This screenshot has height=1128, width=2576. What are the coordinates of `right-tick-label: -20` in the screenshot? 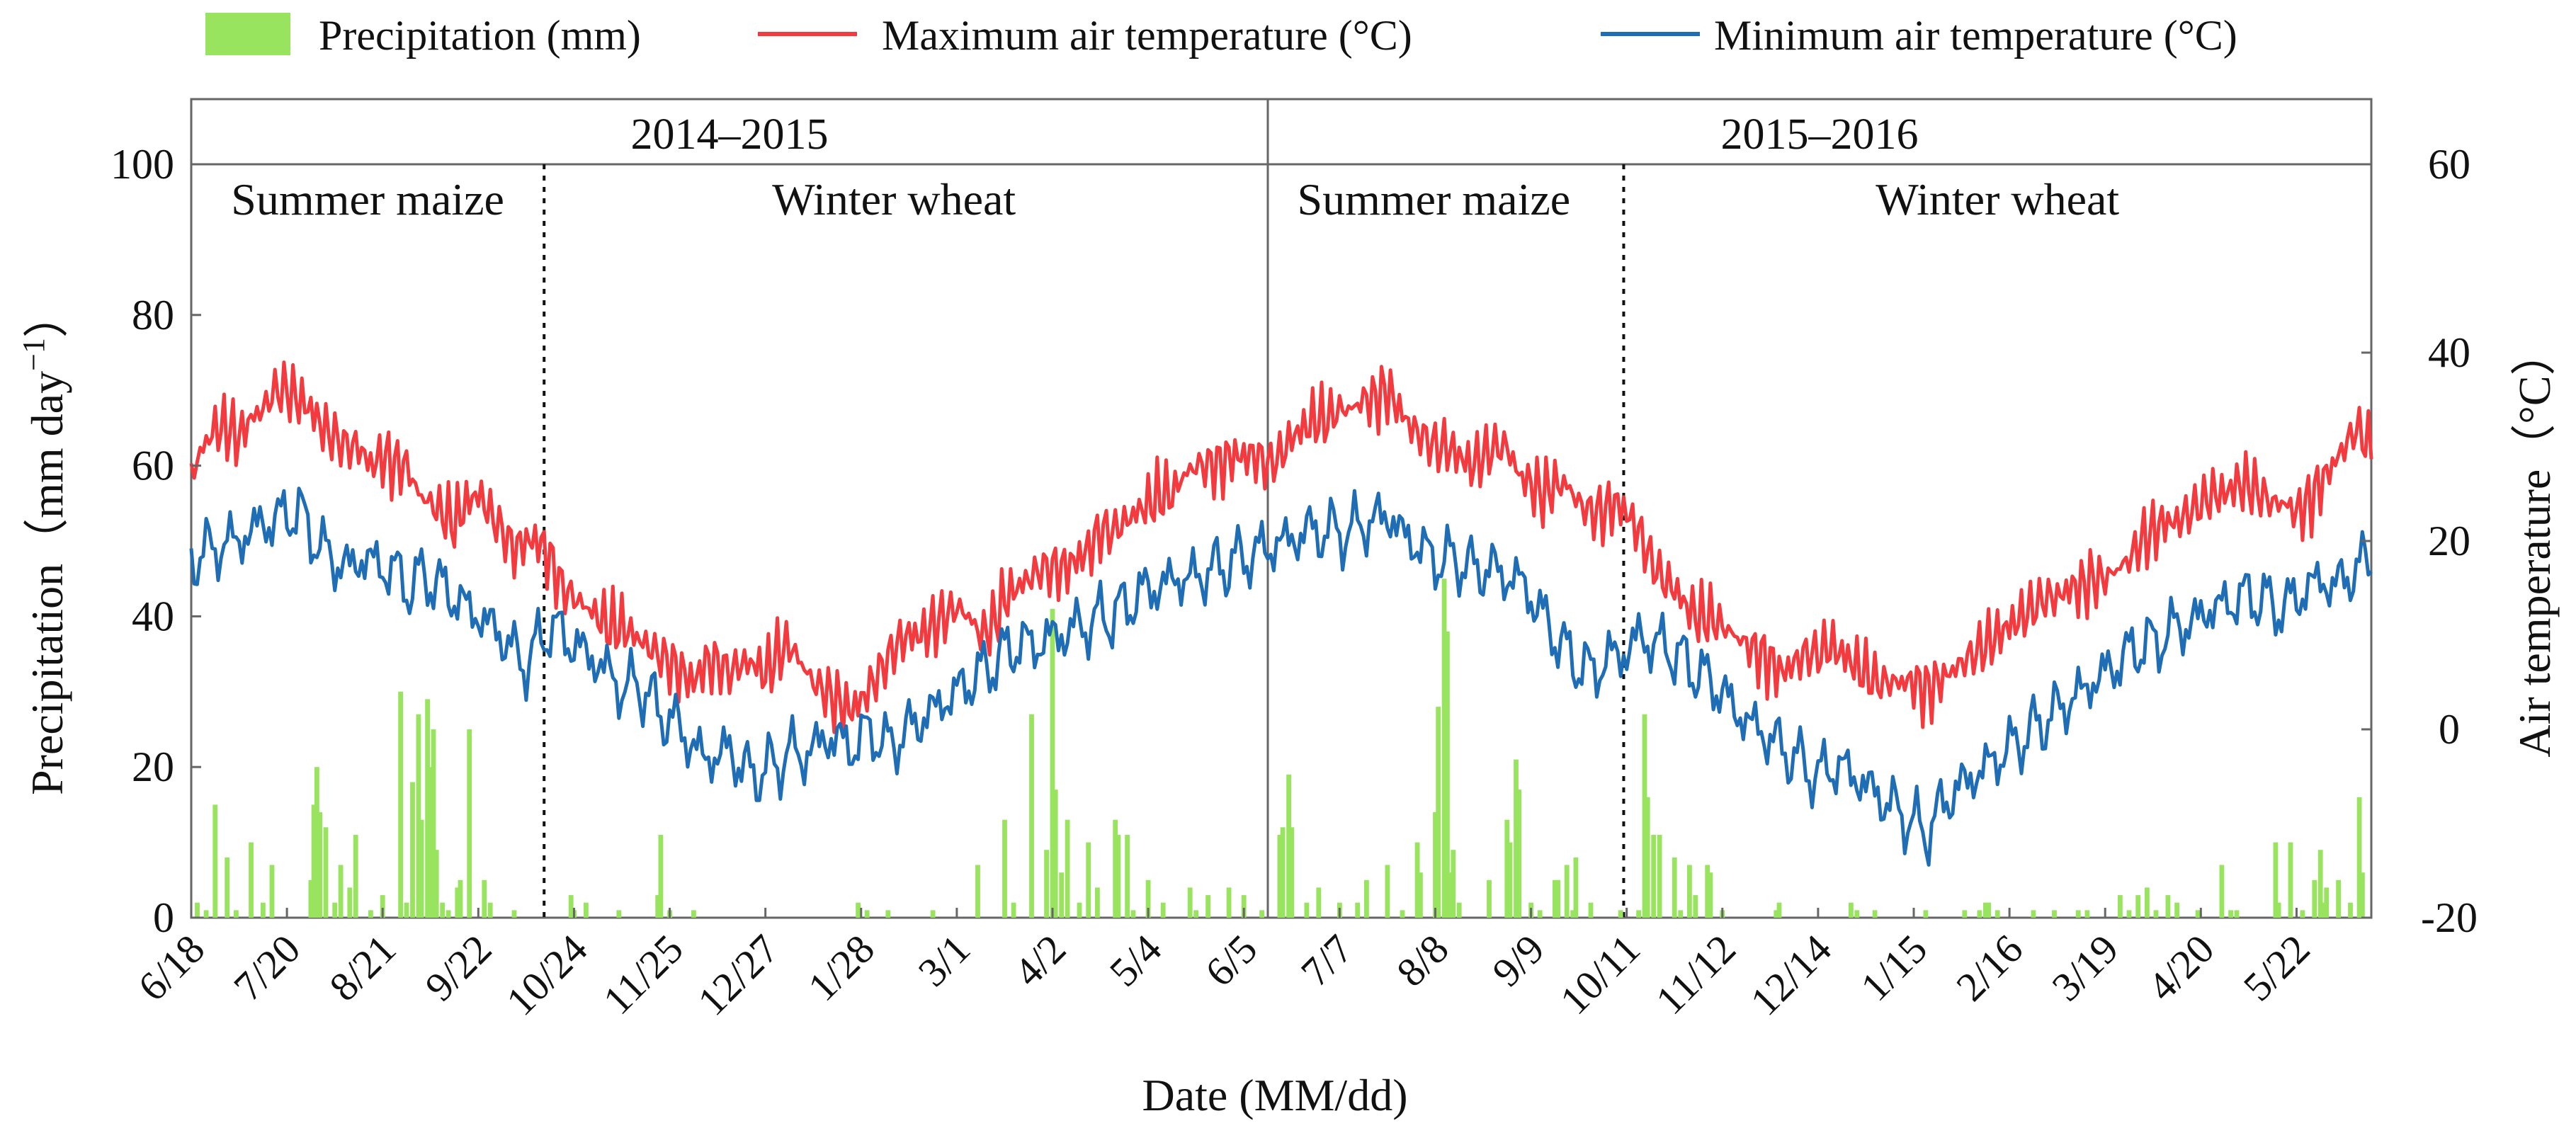 It's located at (2449, 917).